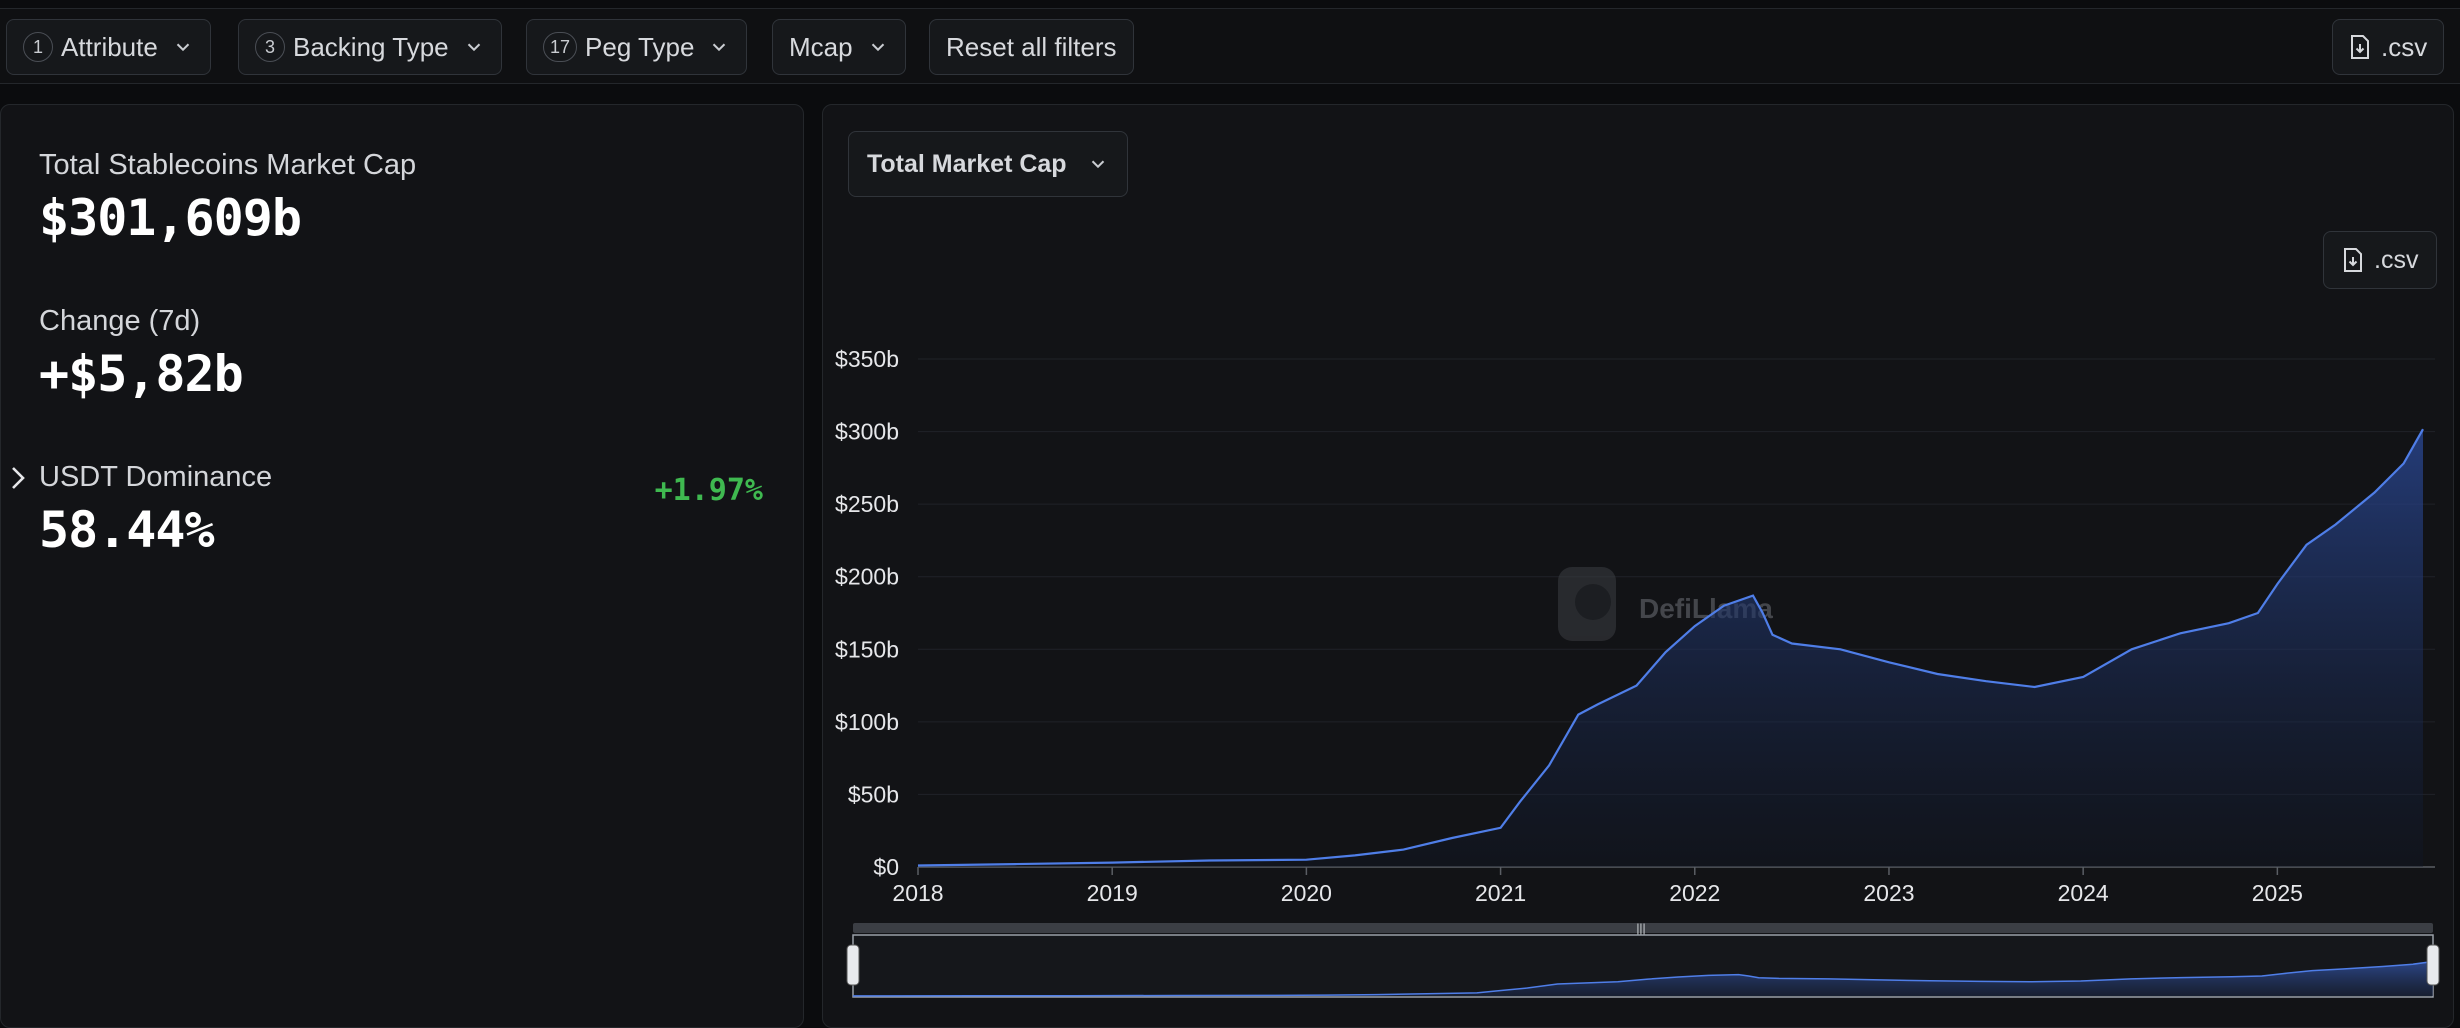 The height and width of the screenshot is (1028, 2460). I want to click on x-tick-label: 2025, so click(2277, 893).